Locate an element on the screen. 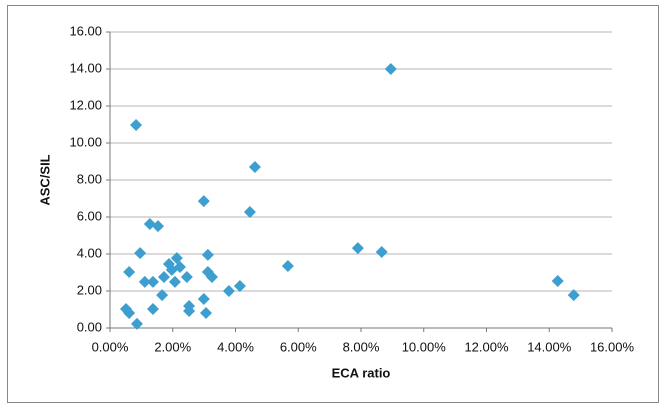 The width and height of the screenshot is (668, 403). y-tick-label: 2.00 is located at coordinates (89, 289).